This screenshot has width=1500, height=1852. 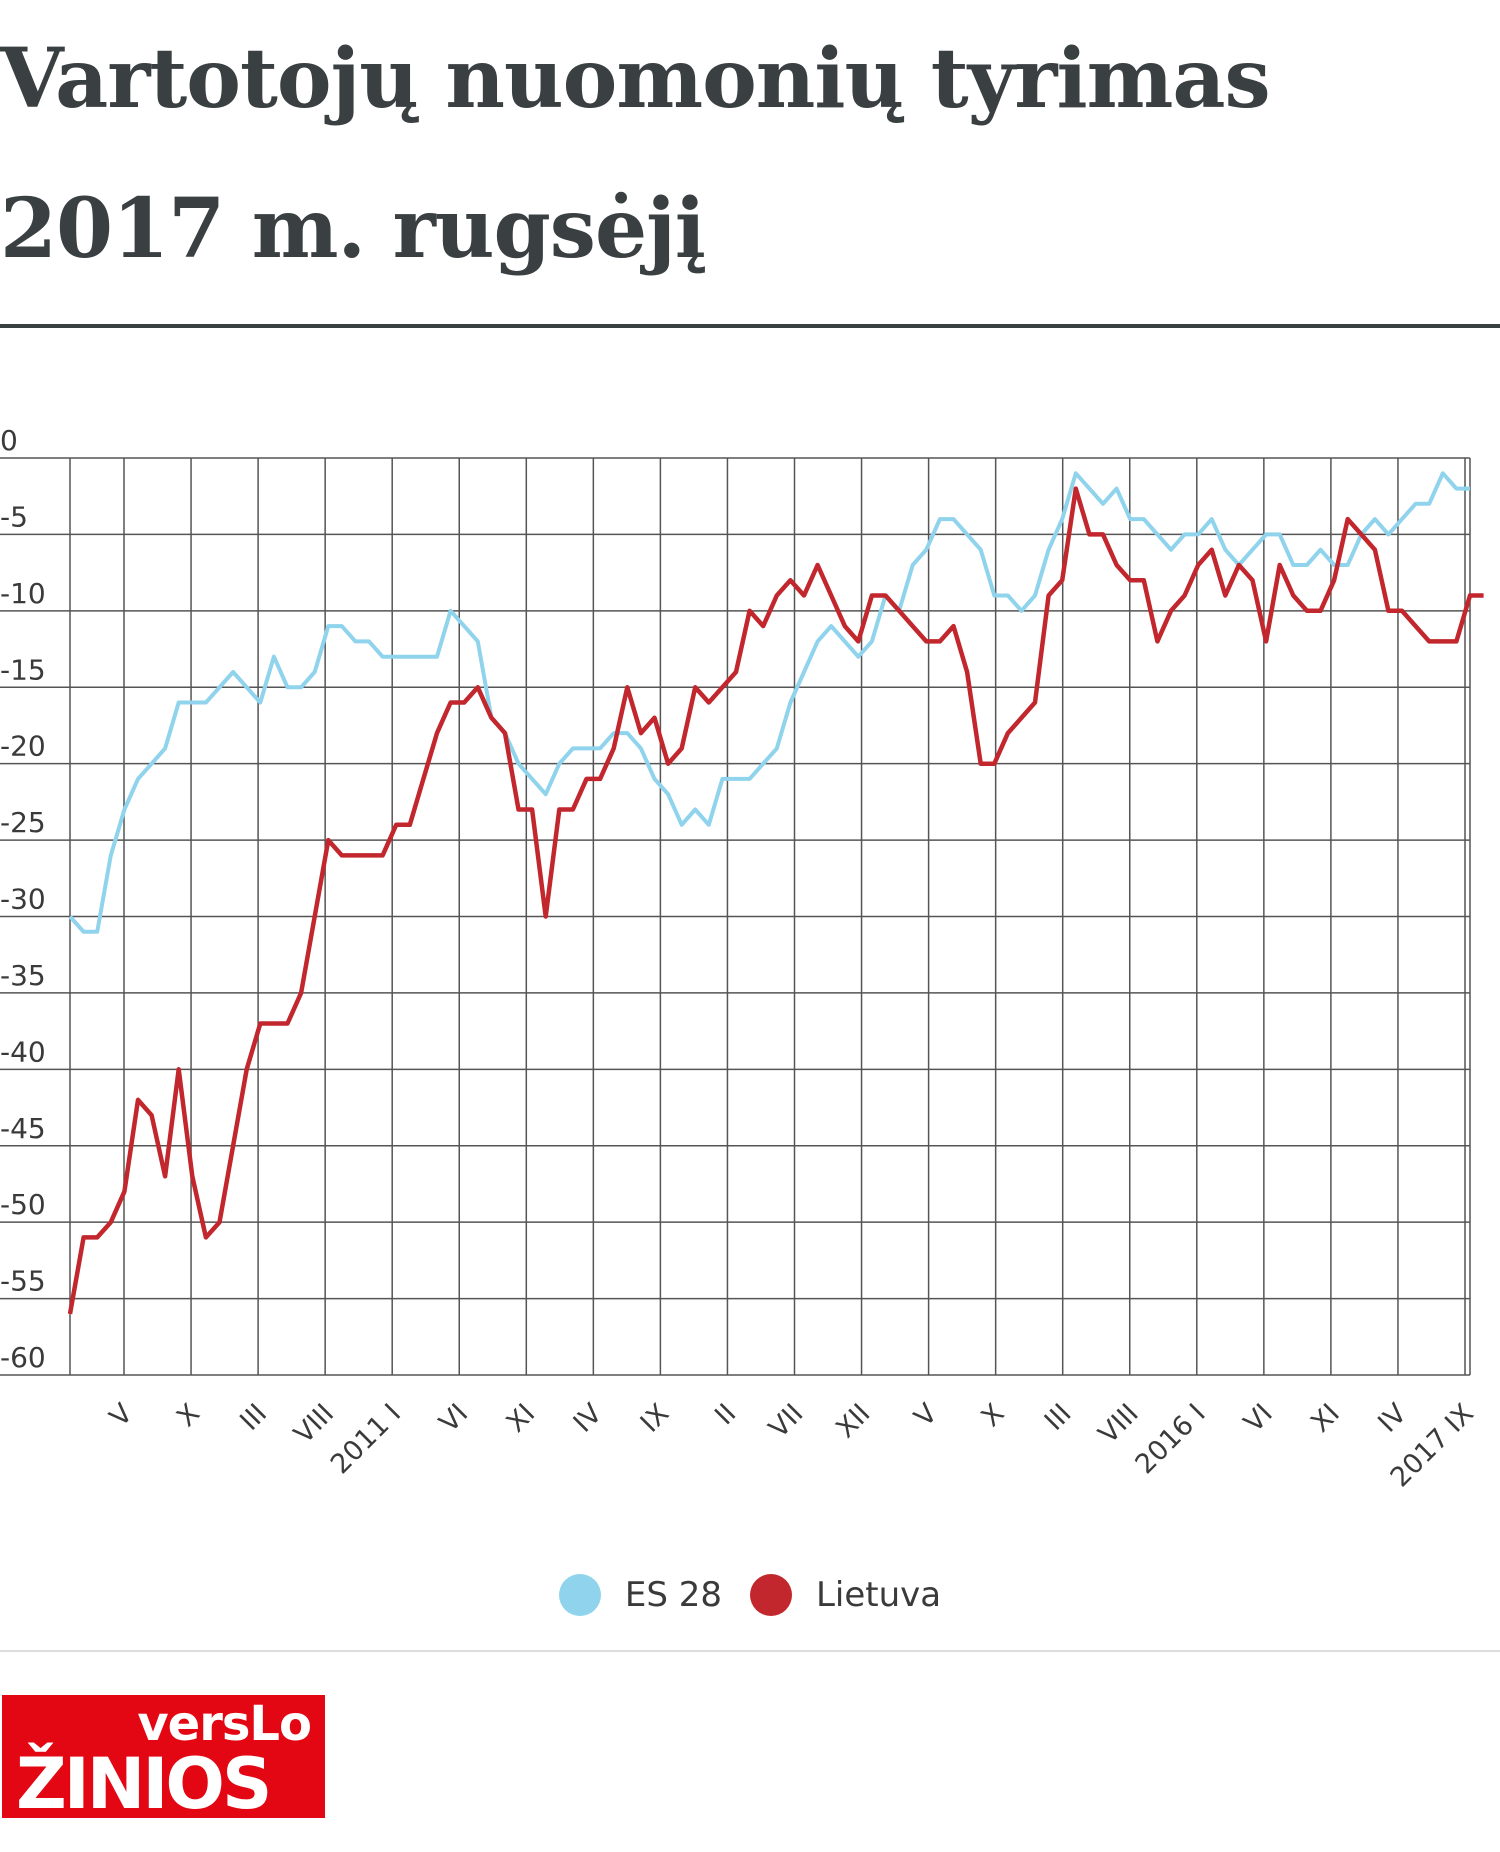 I want to click on y-tick-label: -25, so click(x=23, y=822).